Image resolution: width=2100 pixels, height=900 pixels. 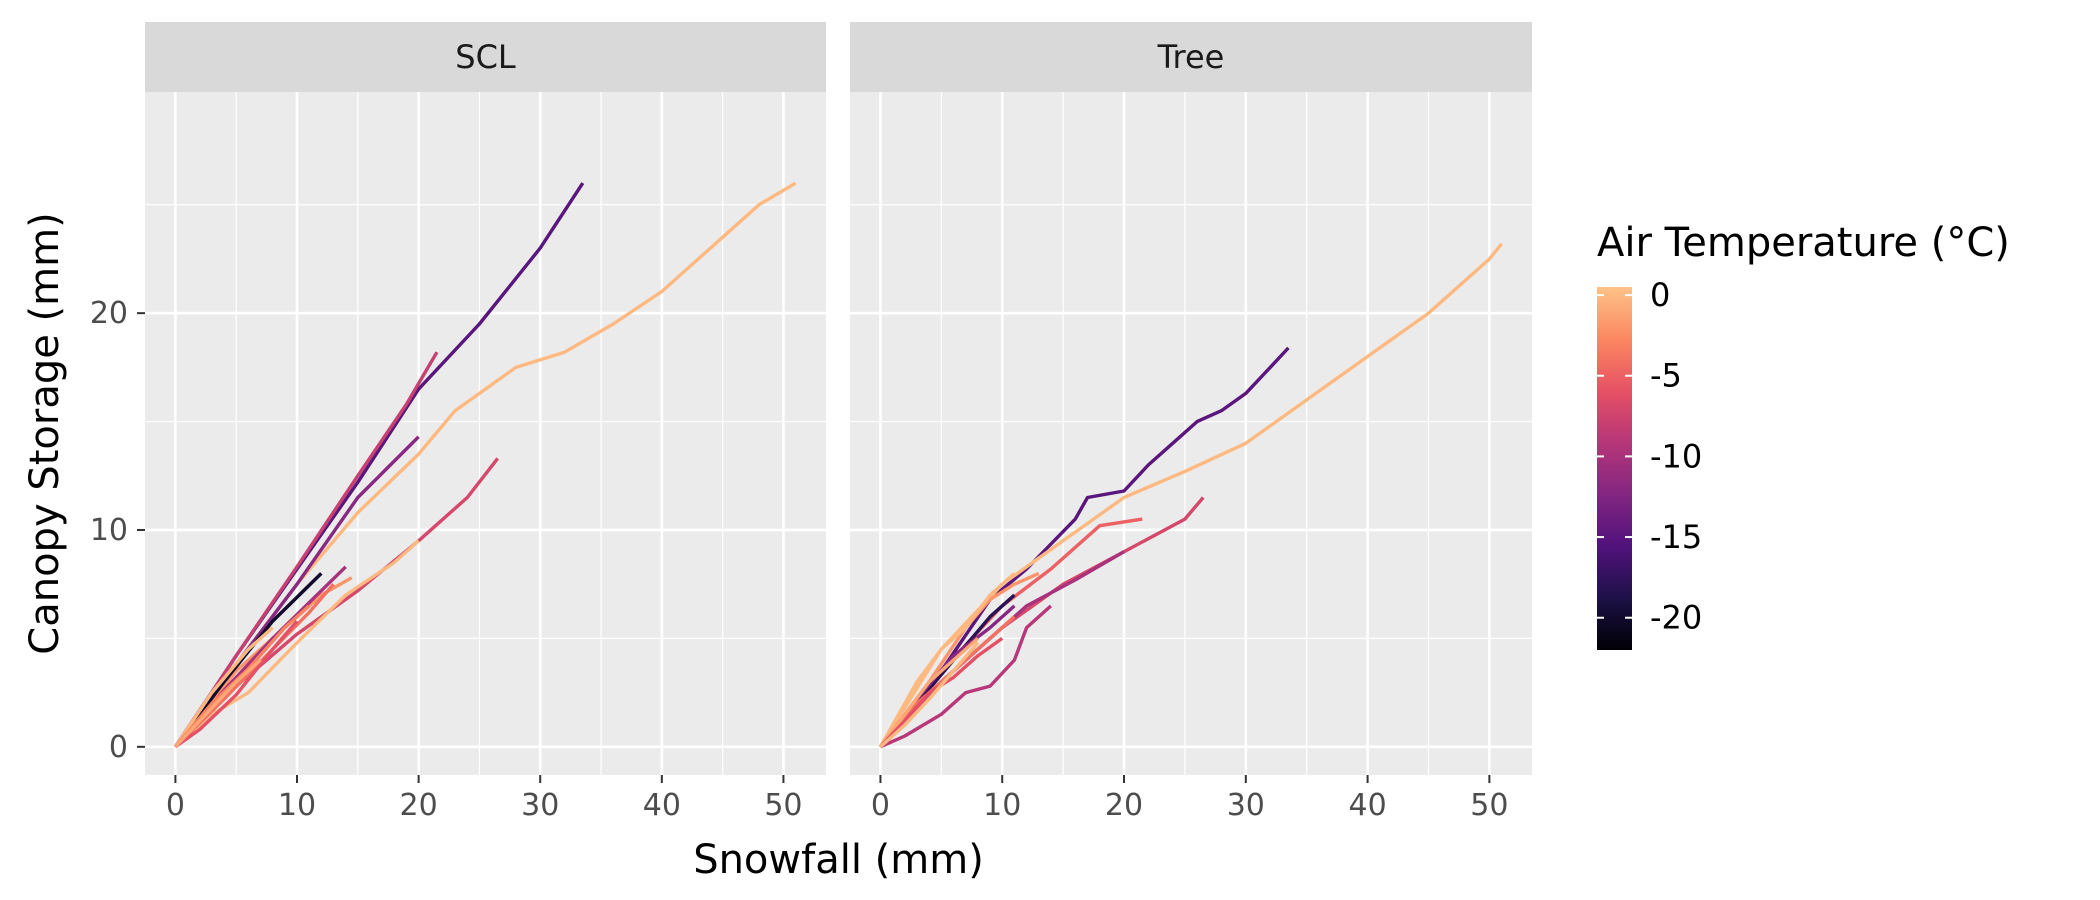 I want to click on y-tick-label: 0, so click(x=118, y=747).